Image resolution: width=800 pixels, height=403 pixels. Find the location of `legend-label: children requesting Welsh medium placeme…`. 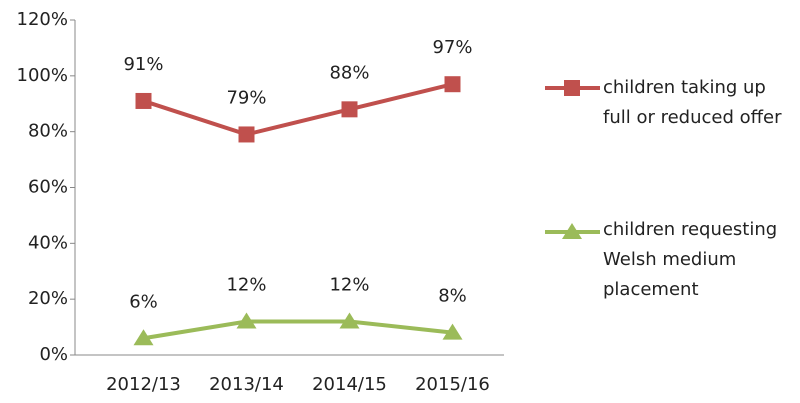

legend-label: children requesting Welsh medium placeme… is located at coordinates (690, 259).